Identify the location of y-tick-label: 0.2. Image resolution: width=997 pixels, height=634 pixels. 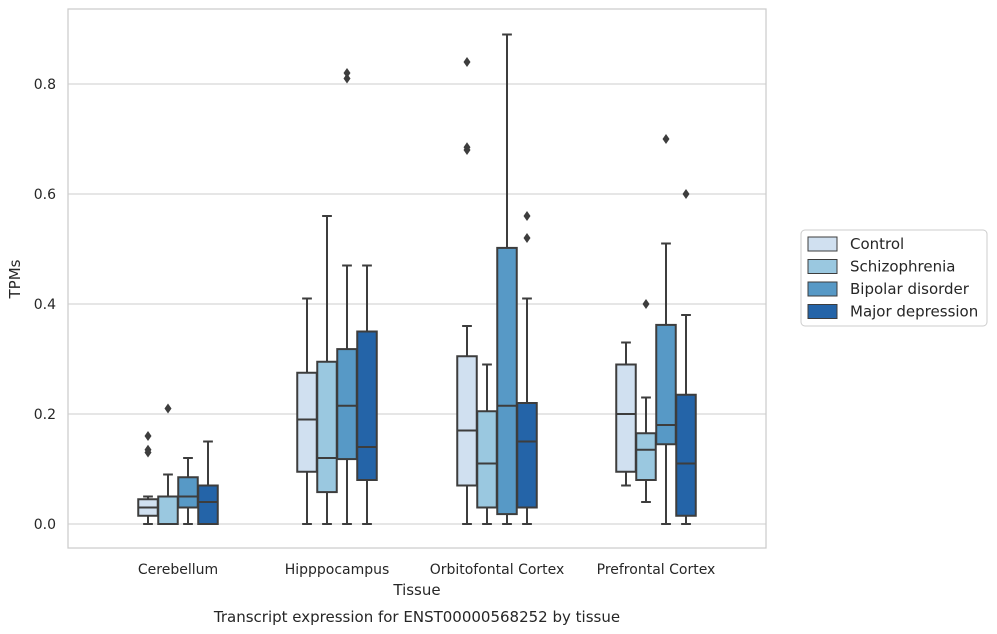
(45, 415).